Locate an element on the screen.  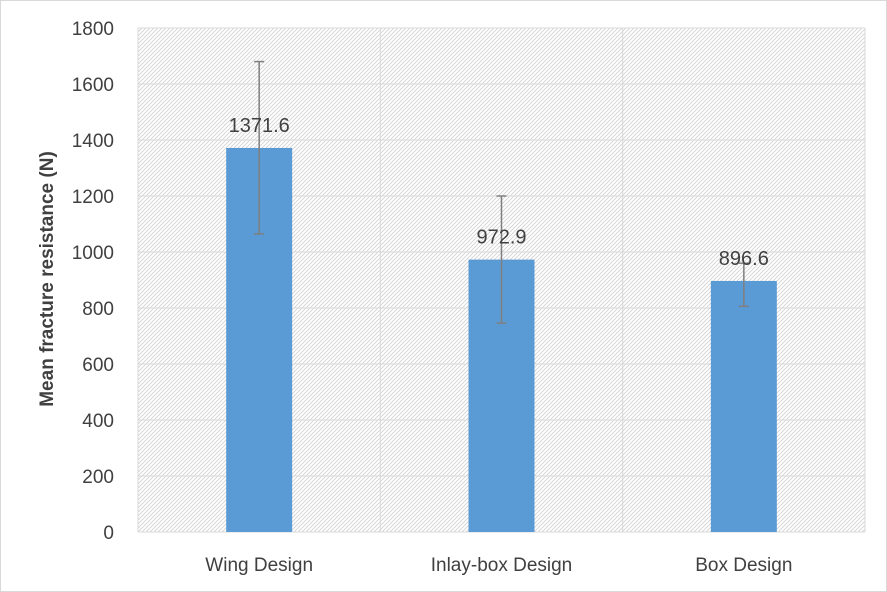
x-axis-categories: Wing Design Inlay-box Design Box Design is located at coordinates (498, 565).